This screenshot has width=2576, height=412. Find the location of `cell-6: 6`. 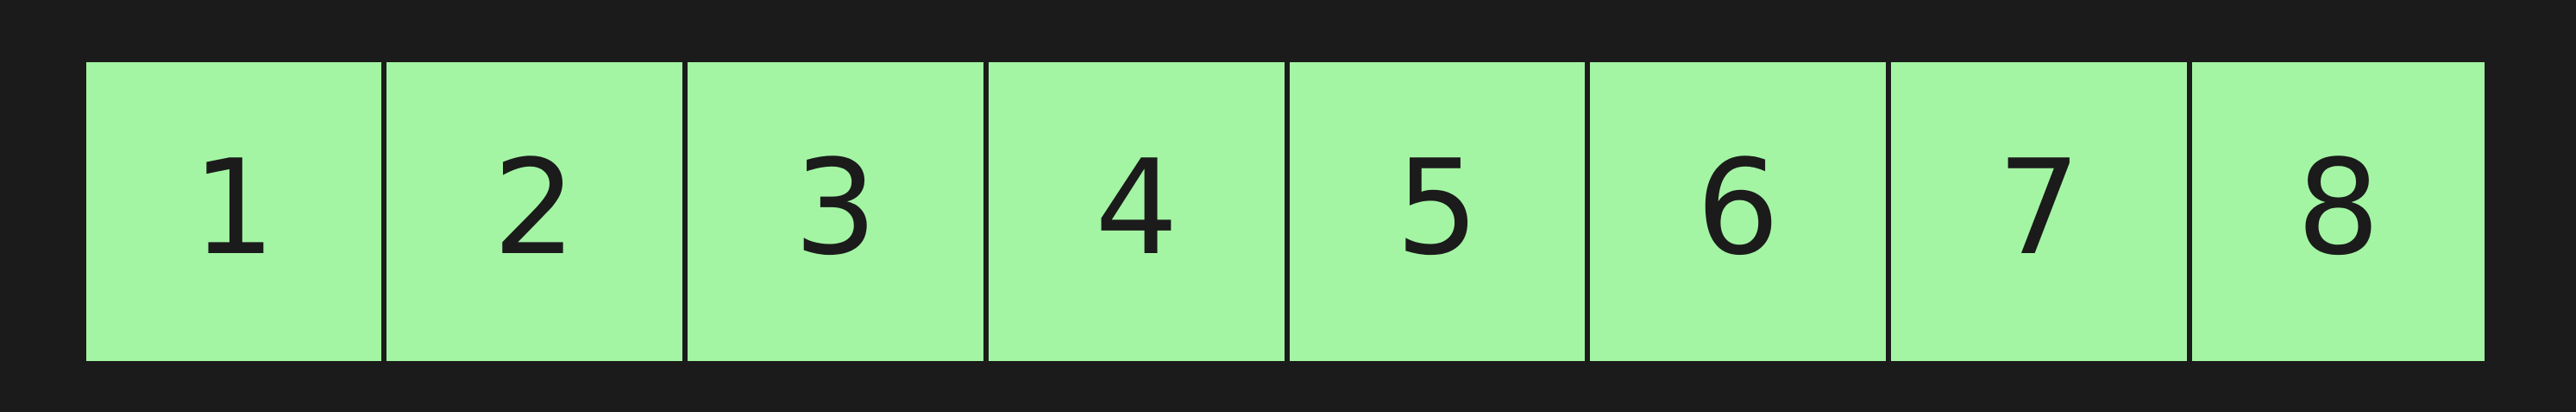

cell-6: 6 is located at coordinates (1738, 211).